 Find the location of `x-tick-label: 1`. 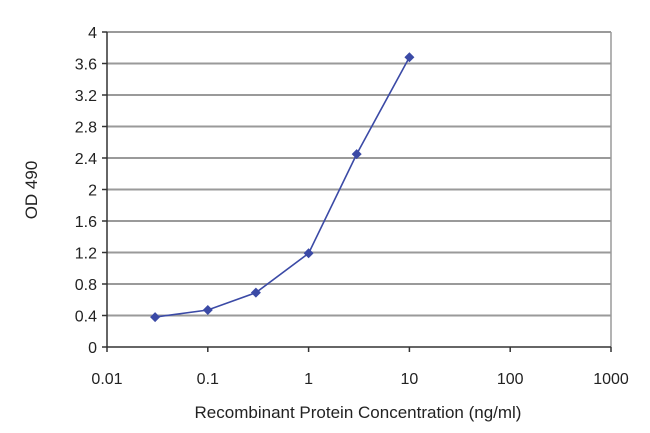

x-tick-label: 1 is located at coordinates (308, 379).